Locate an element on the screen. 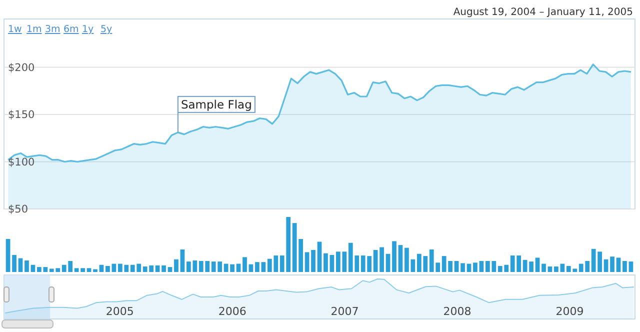 Image resolution: width=640 pixels, height=332 pixels. x-tick-label: 2009 is located at coordinates (570, 311).